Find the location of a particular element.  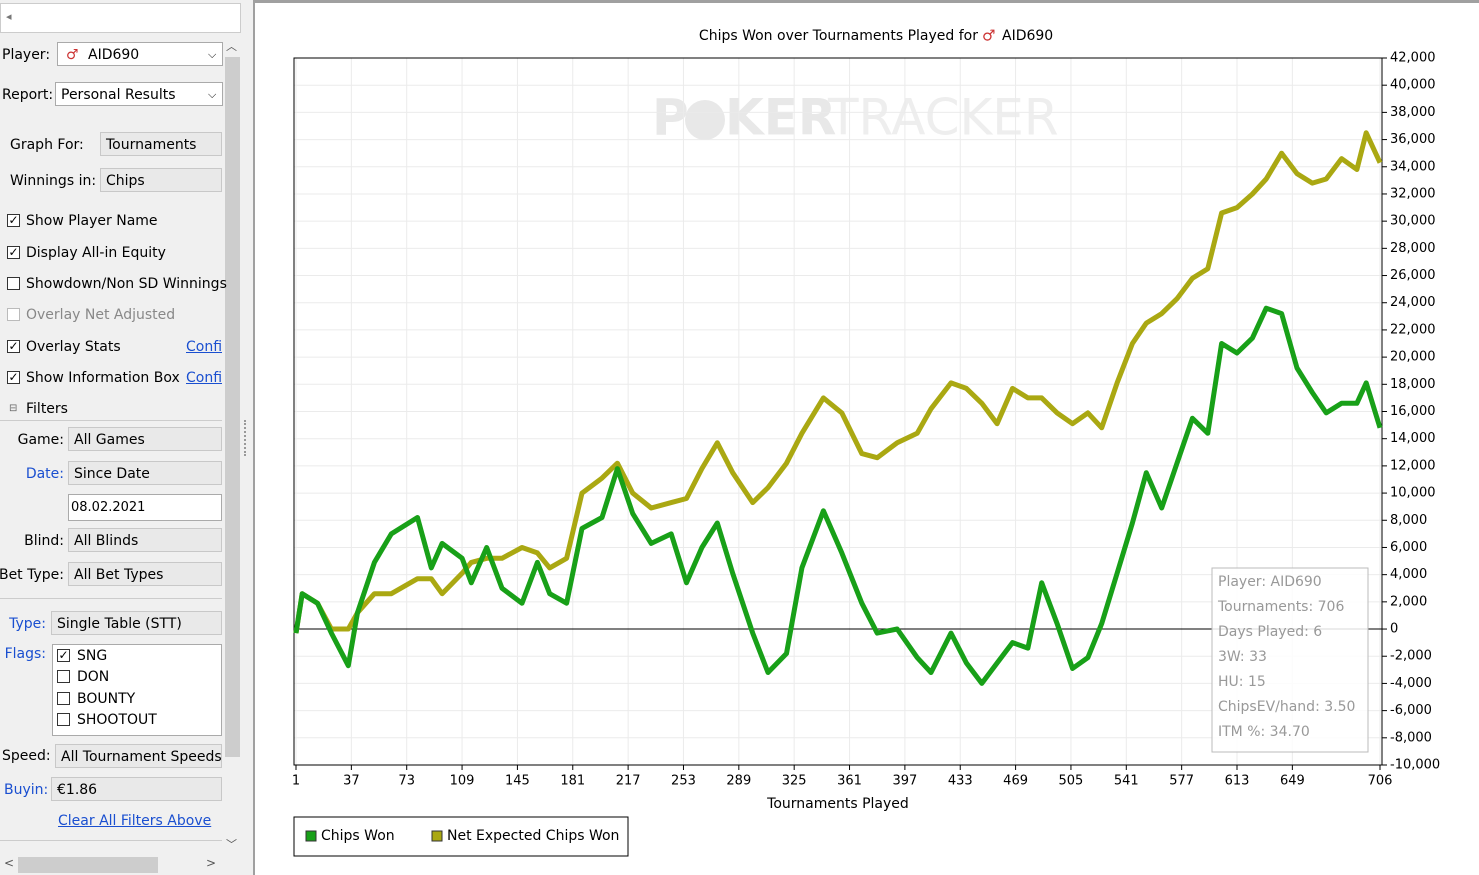

graph-for-field: Tournaments is located at coordinates (161, 144).